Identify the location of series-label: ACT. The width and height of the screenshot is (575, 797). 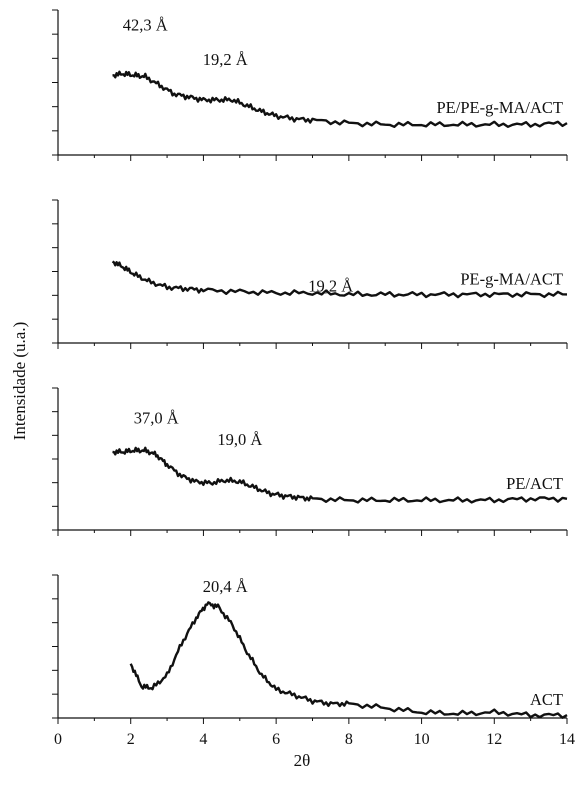
(546, 699).